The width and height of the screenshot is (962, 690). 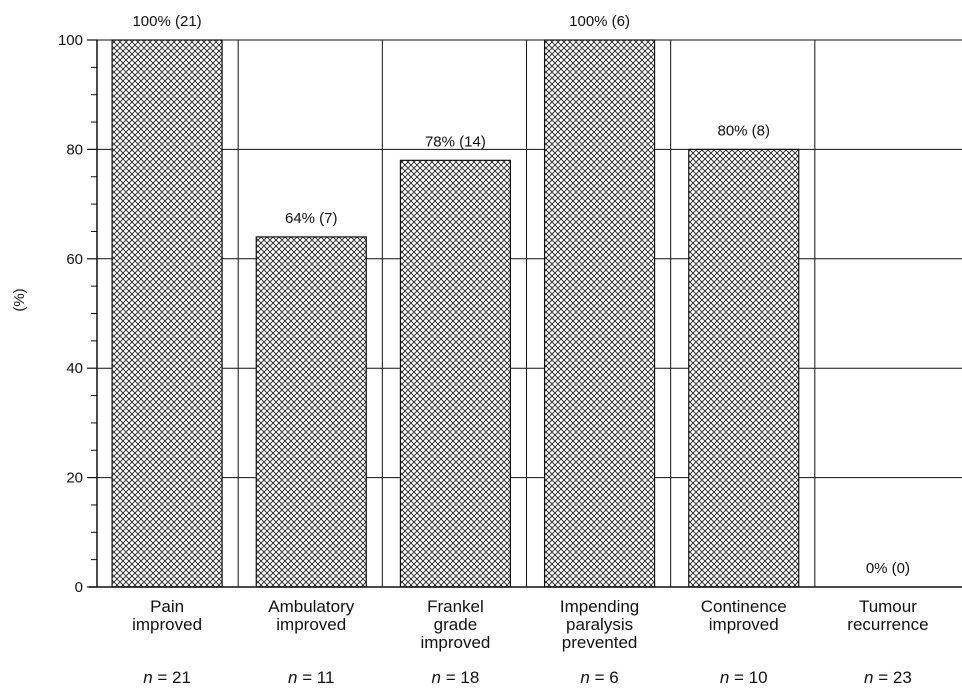 I want to click on n-label-0: n = 21, so click(x=167, y=677).